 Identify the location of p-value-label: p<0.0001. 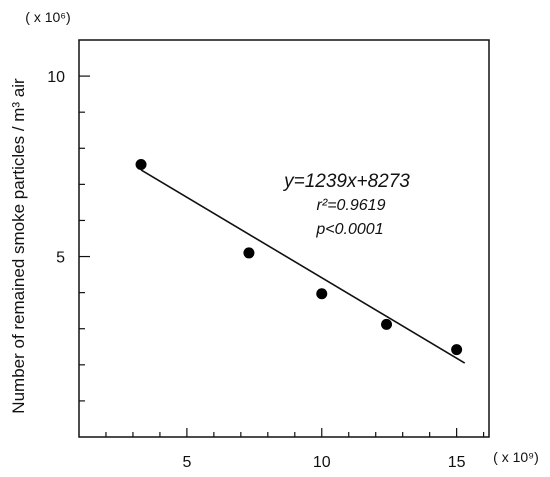
(349, 229).